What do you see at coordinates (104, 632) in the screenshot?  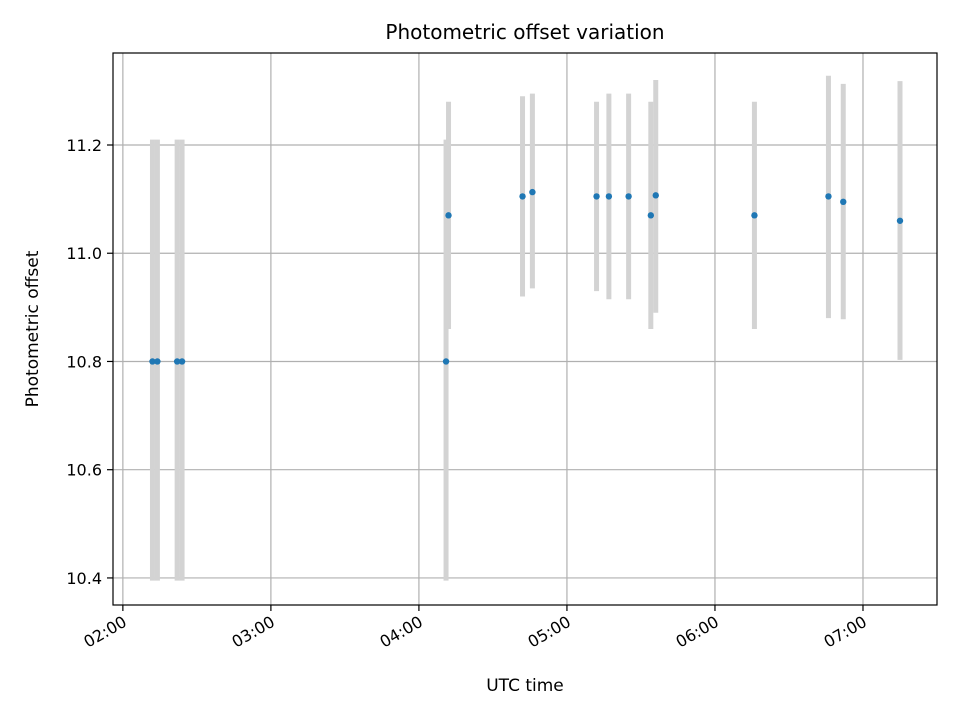 I see `x-tick-label: 02:00` at bounding box center [104, 632].